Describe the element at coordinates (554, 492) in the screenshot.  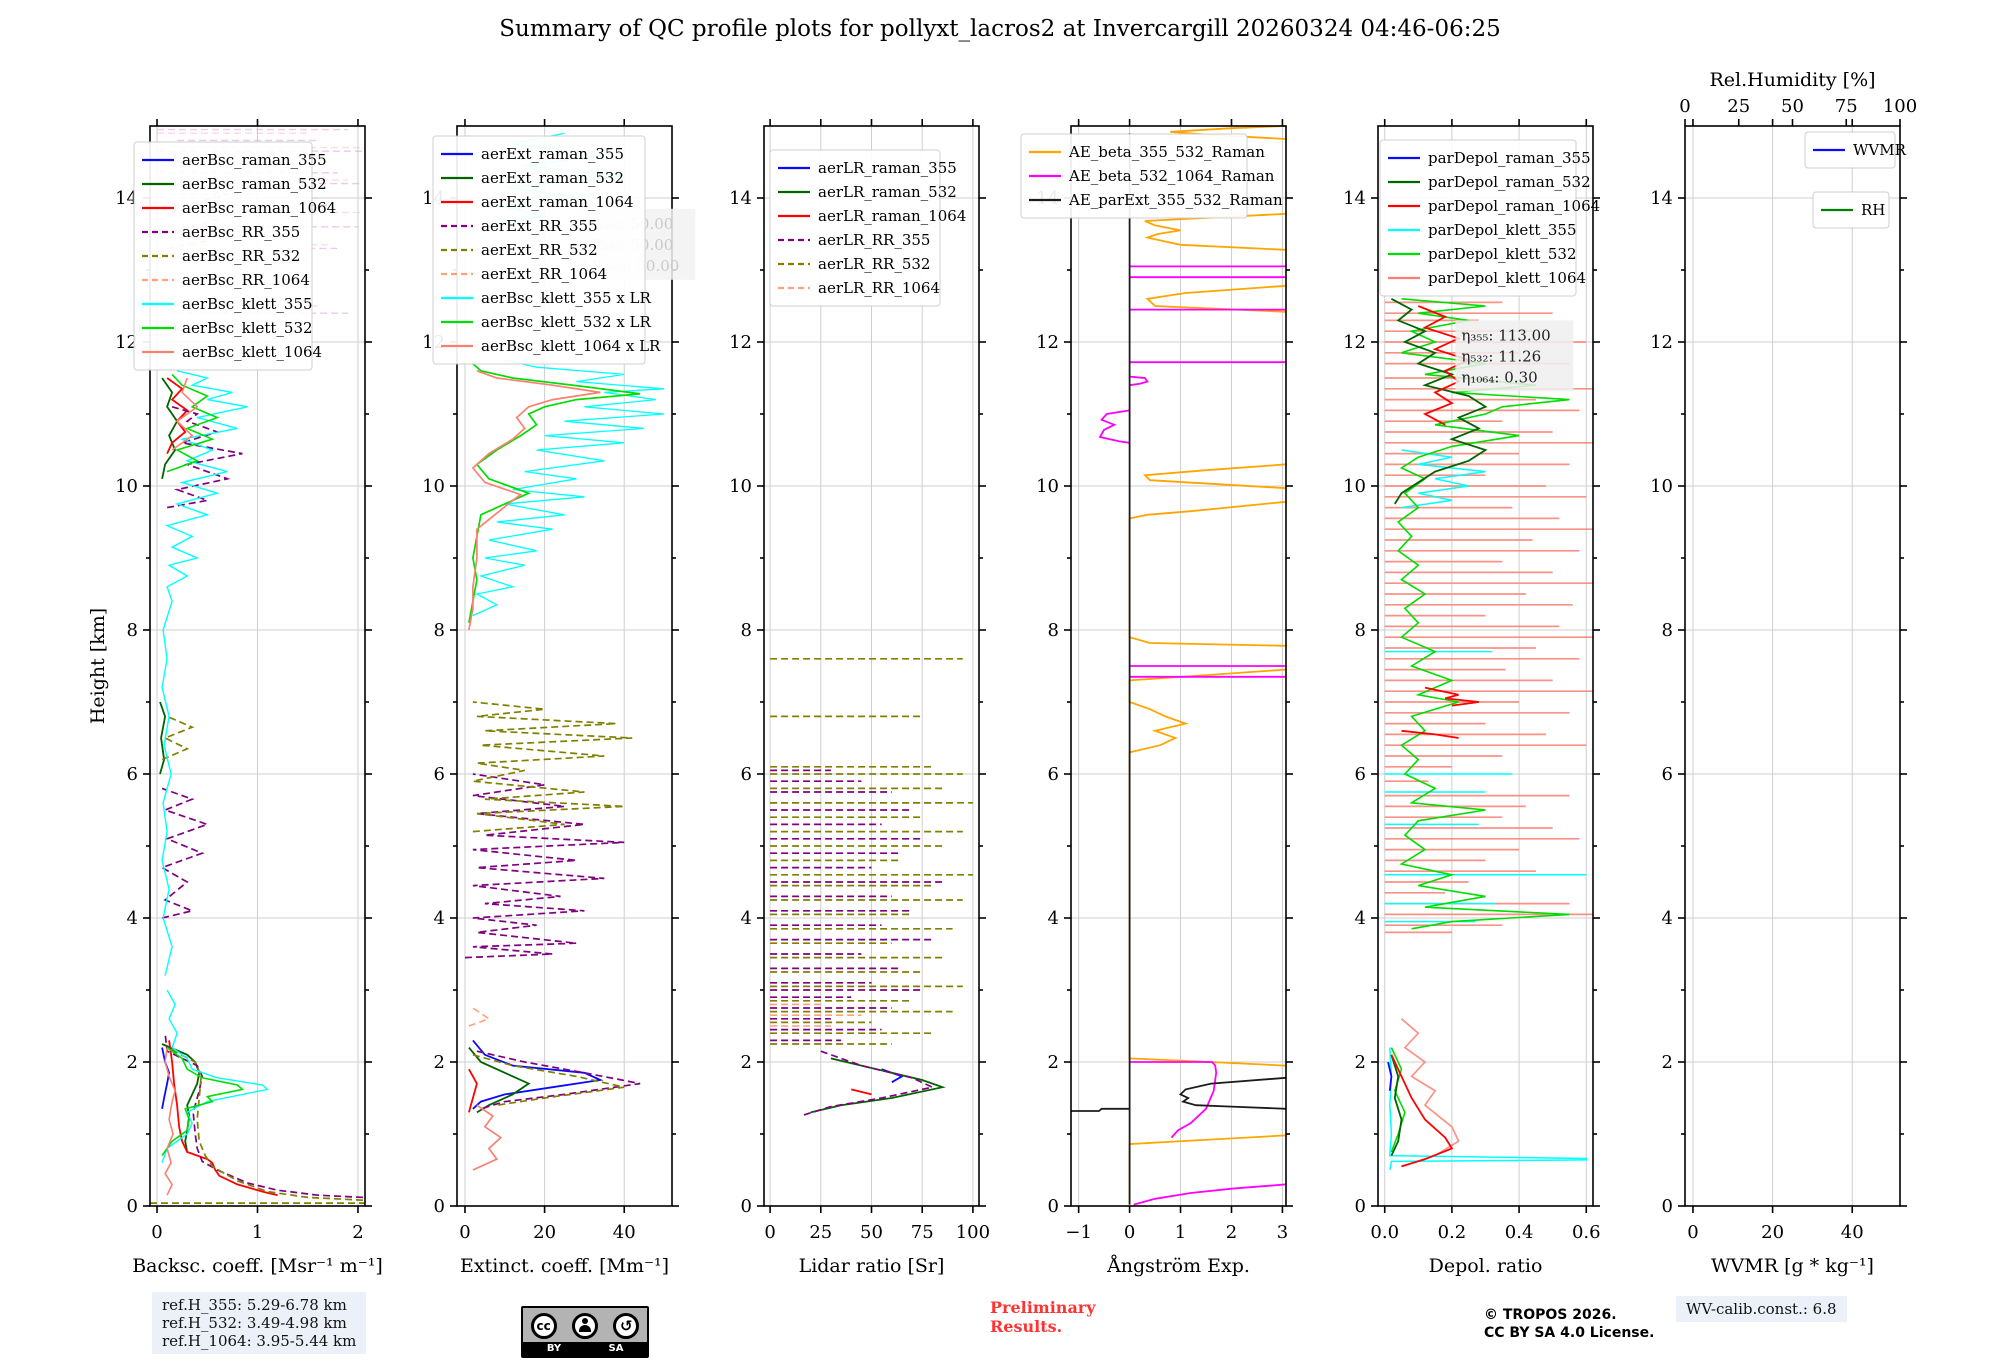
I see `series-aerBsc_klett_532_xLR` at that location.